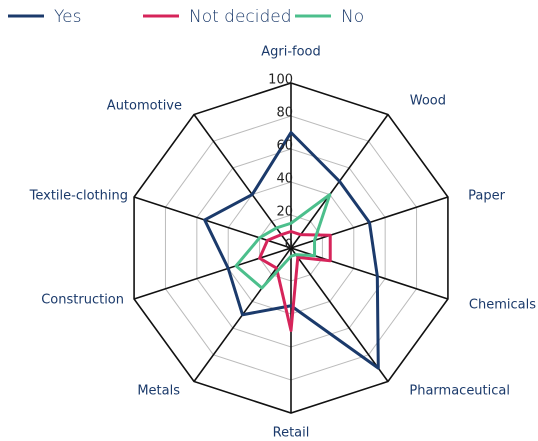  What do you see at coordinates (240, 17) in the screenshot?
I see `legend-label: Not decided` at bounding box center [240, 17].